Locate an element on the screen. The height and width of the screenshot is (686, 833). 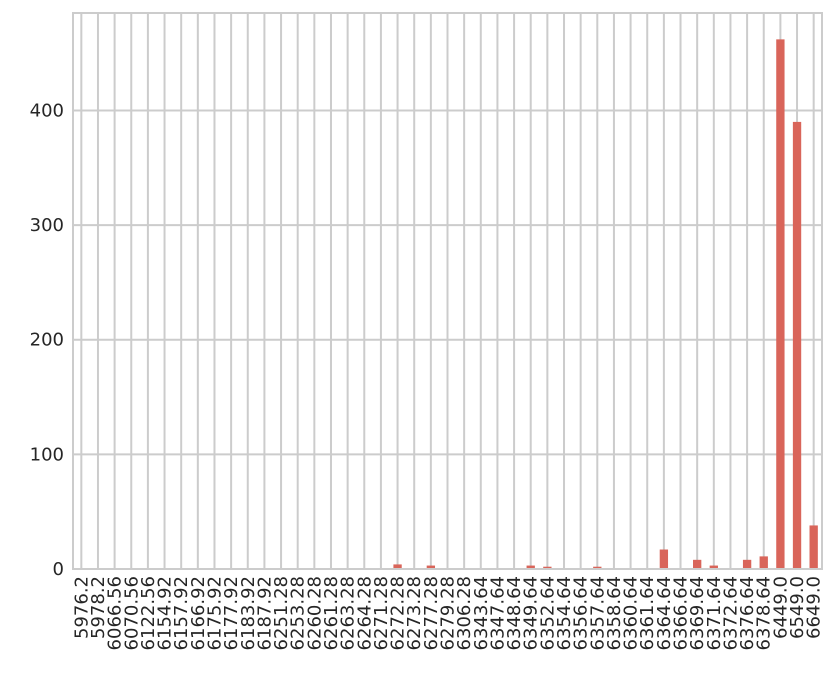
x-tick-label: 6263.28 is located at coordinates (348, 613).